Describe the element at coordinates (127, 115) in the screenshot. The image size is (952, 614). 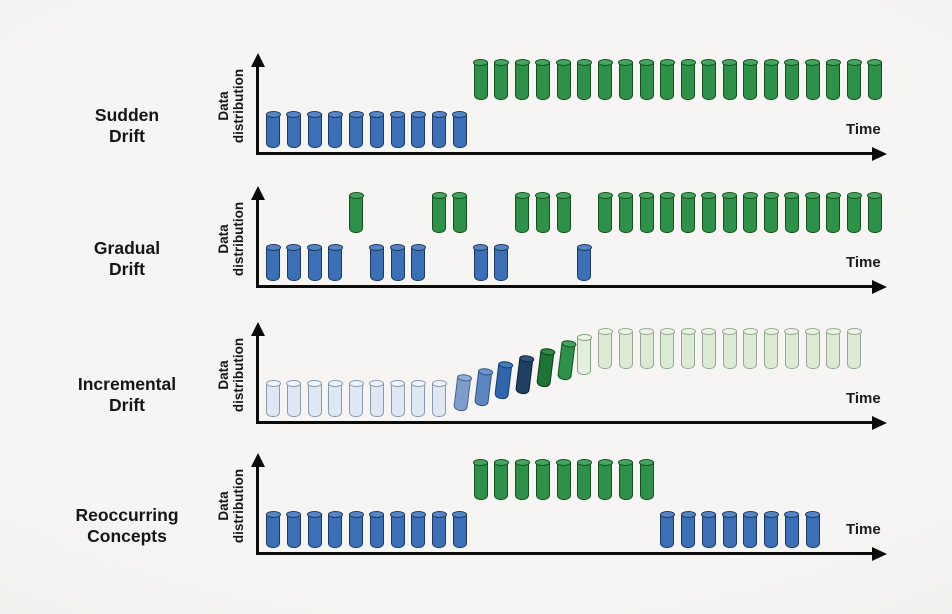
I see `row-label-line: Sudden` at that location.